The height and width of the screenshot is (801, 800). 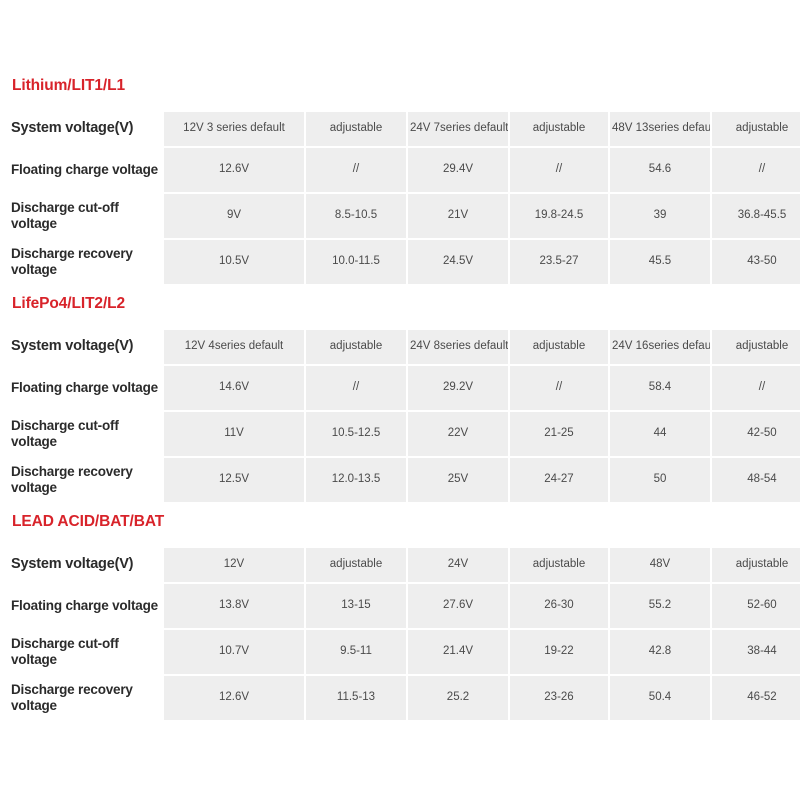 I want to click on cell: 46-52, so click(x=756, y=697).